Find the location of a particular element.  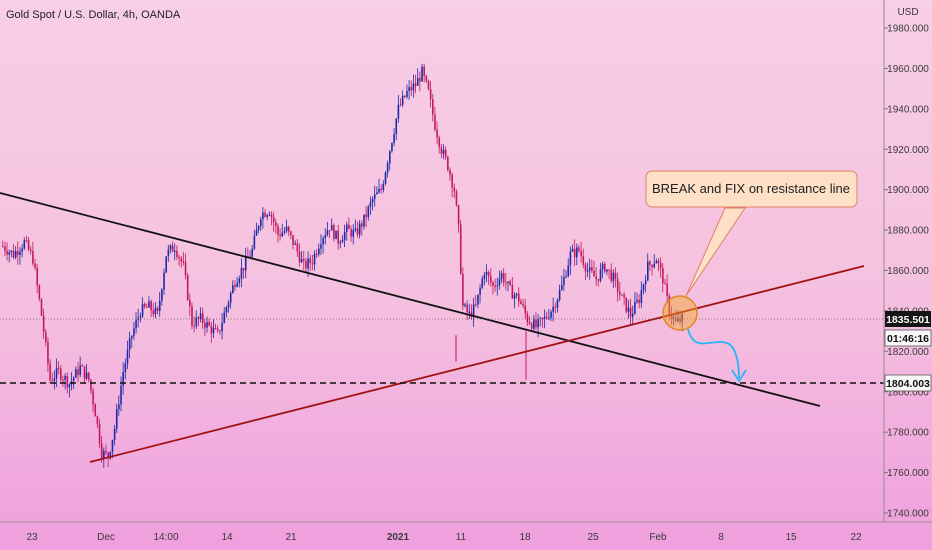

svg-text: 1835.501 is located at coordinates (908, 320).